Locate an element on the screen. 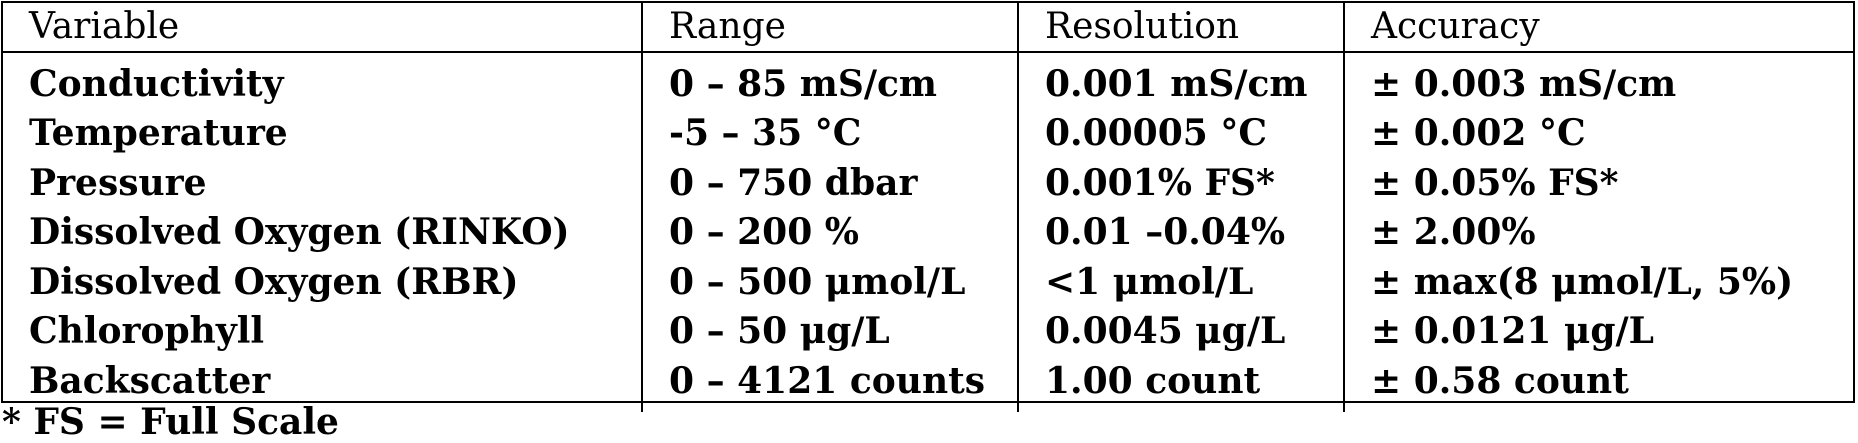 This screenshot has height=443, width=1858. cell-variable: Pressure is located at coordinates (118, 182).